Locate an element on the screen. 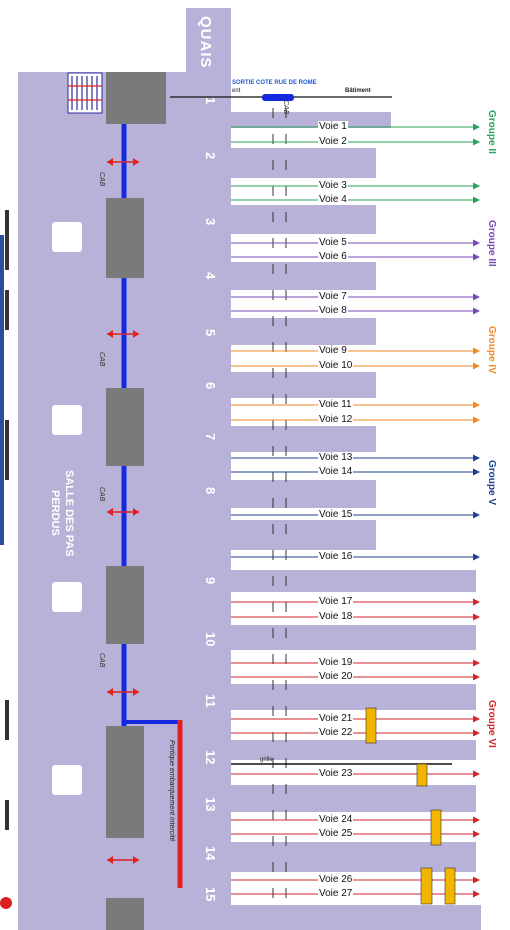 Image resolution: width=510 pixels, height=930 pixels. voie-label: Voie 23 is located at coordinates (336, 773).